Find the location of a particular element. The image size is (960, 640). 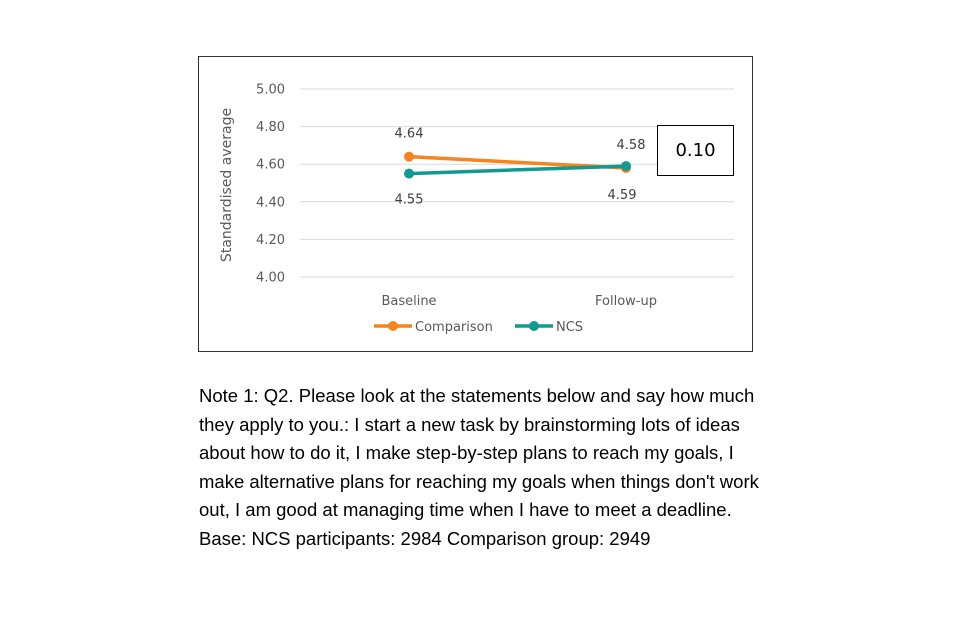

data-label: 4.55 is located at coordinates (409, 200).